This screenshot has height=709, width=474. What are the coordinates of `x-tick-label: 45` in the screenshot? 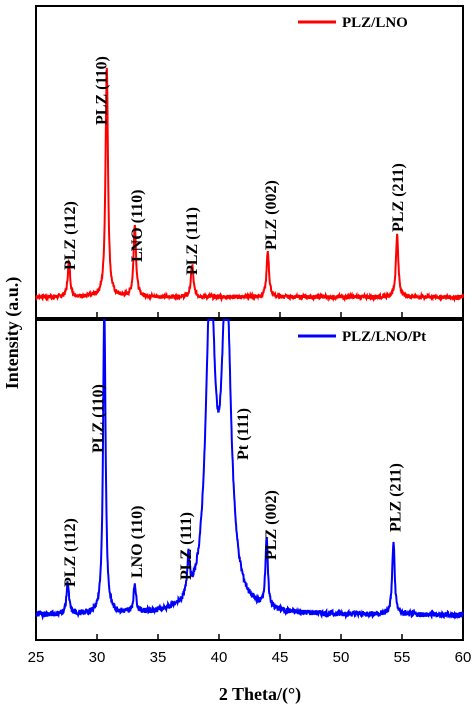 It's located at (280, 657).